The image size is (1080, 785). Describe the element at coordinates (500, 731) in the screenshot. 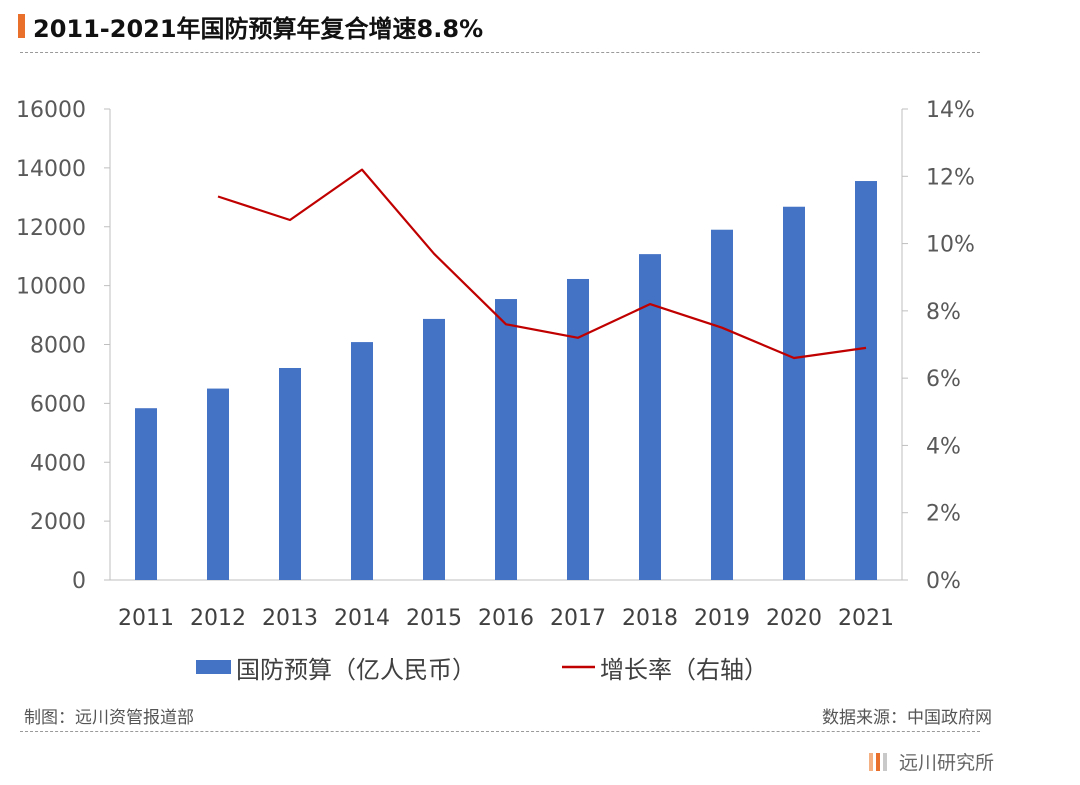

I see `footer-divider` at that location.